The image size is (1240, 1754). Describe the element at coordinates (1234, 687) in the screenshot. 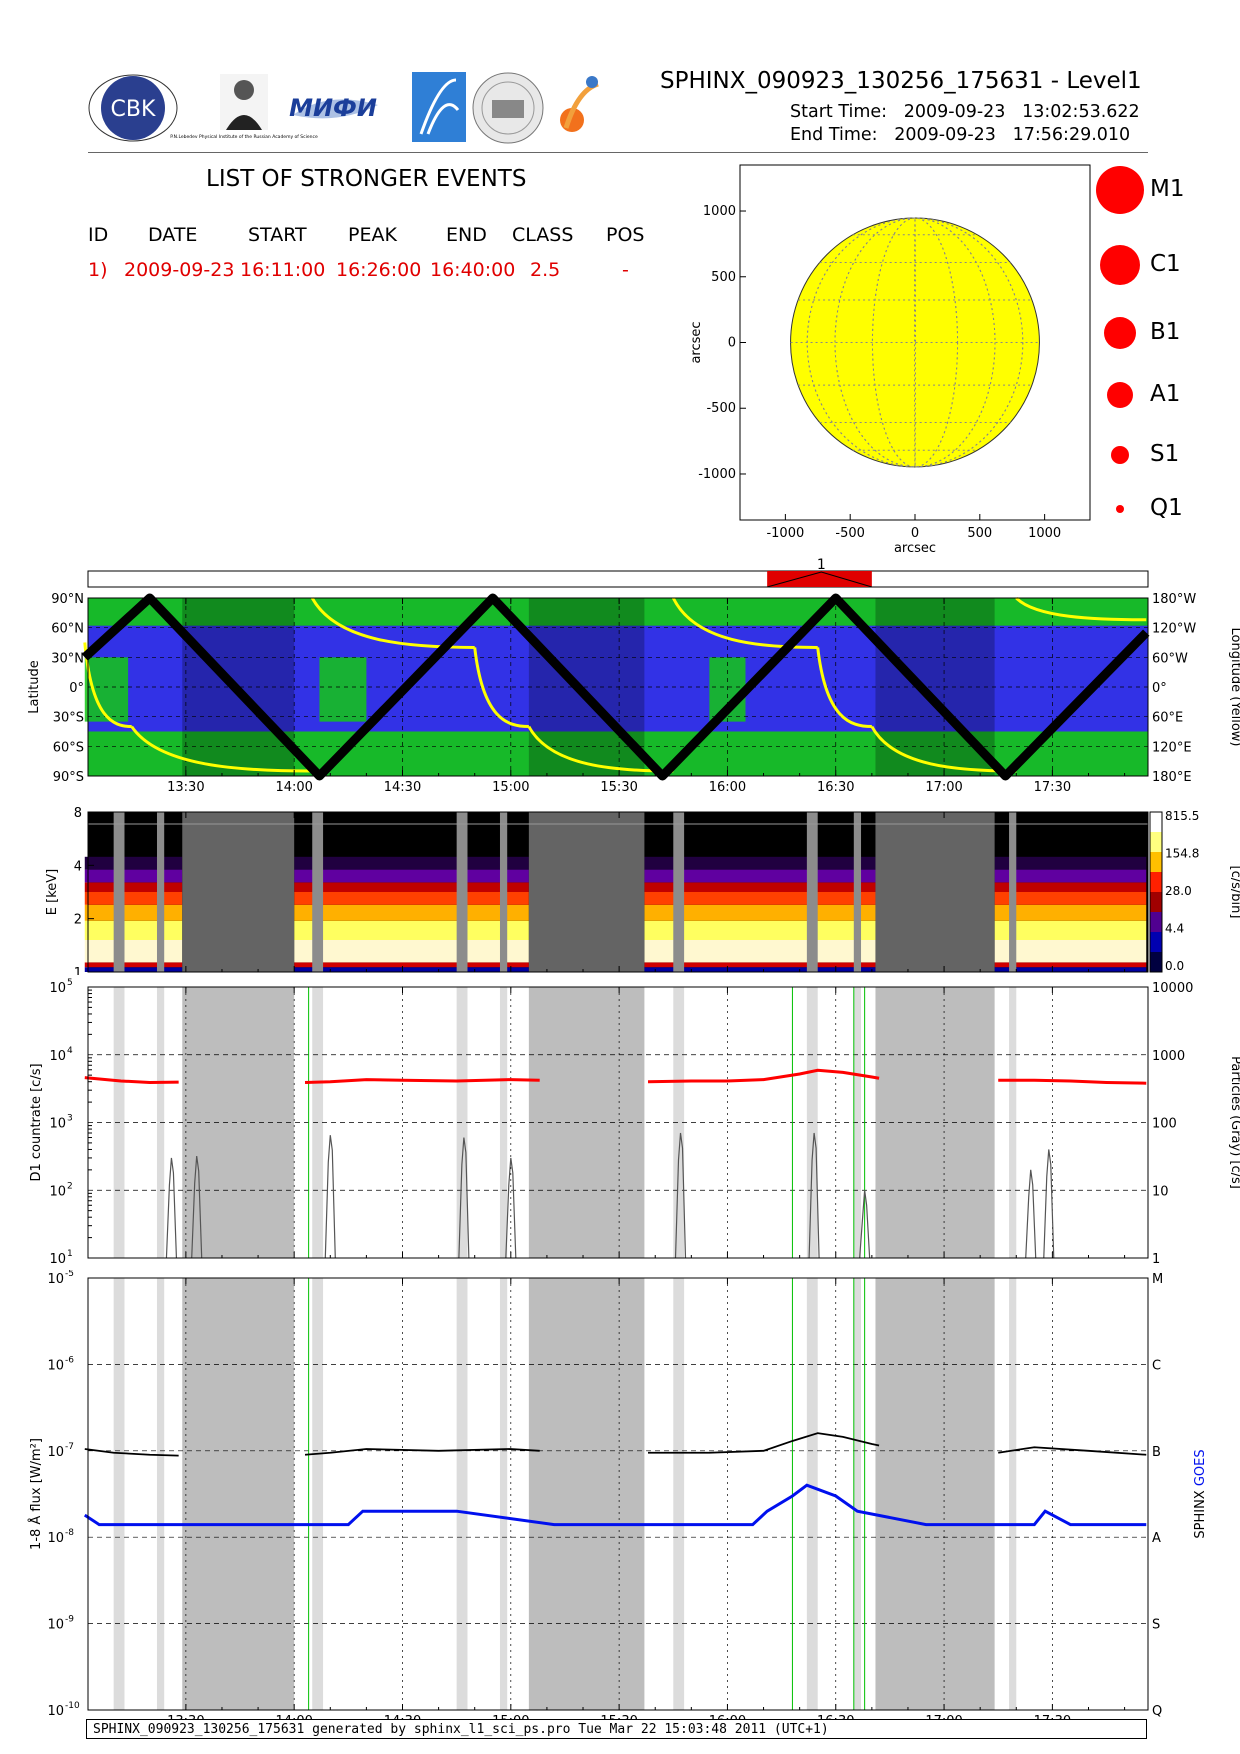

I see `orbit-right-axis-label: Longitude (Yellow)` at that location.